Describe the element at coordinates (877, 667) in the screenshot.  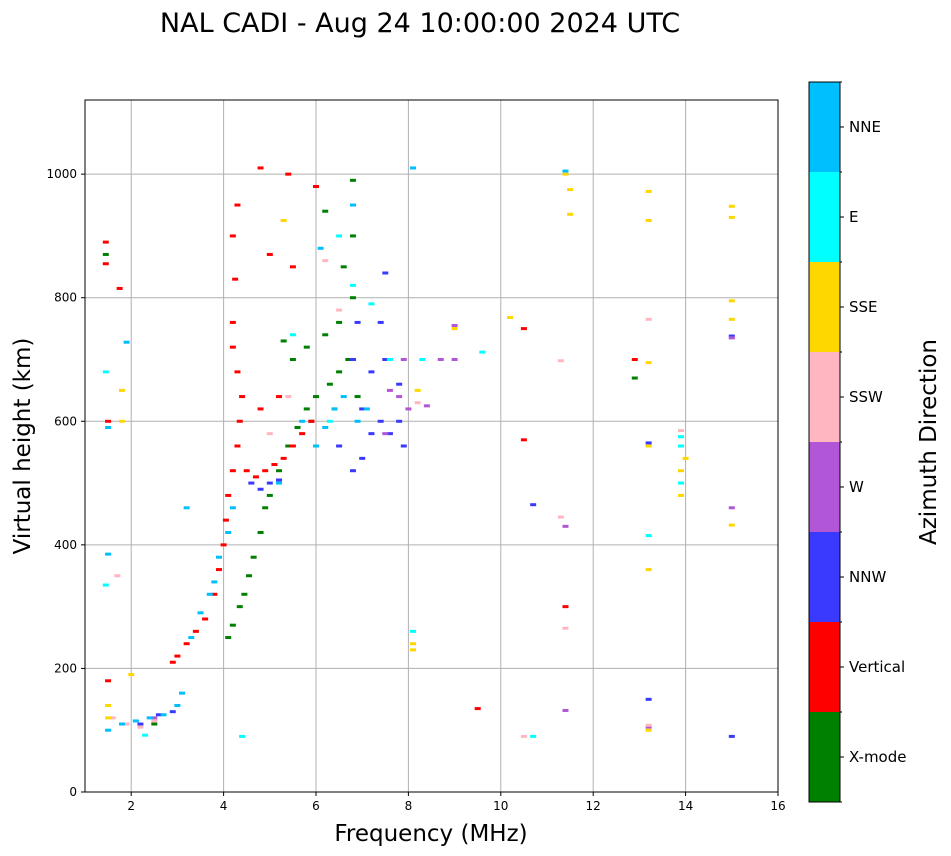
I see `colorbar-label: Vertical` at that location.